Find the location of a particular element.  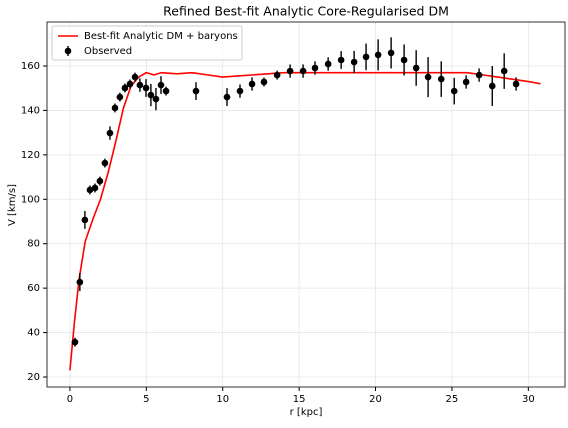

legend-label: Best-fit Analytic DM + baryons is located at coordinates (161, 36).